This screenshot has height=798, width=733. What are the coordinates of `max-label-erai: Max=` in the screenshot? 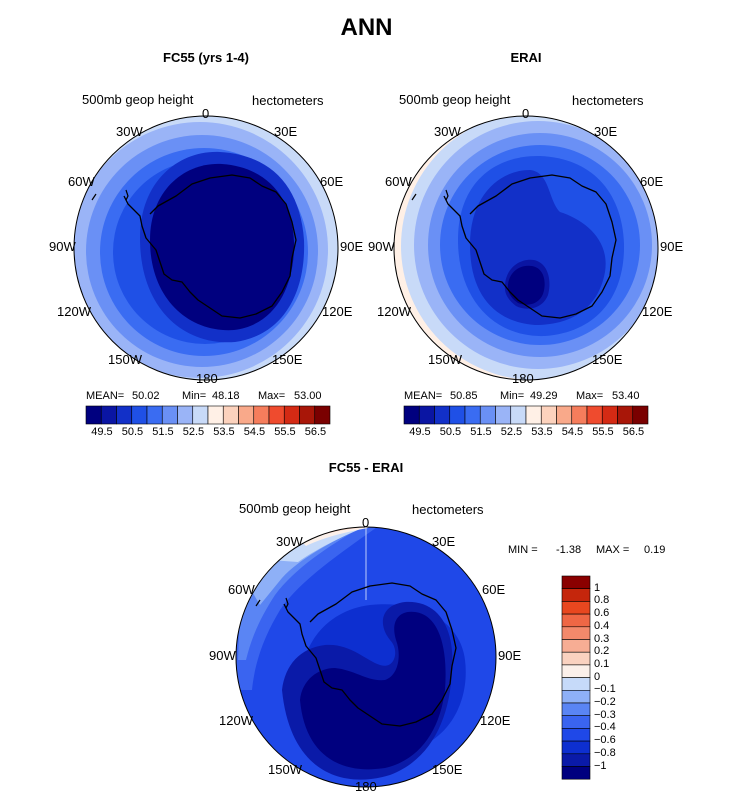 It's located at (590, 396).